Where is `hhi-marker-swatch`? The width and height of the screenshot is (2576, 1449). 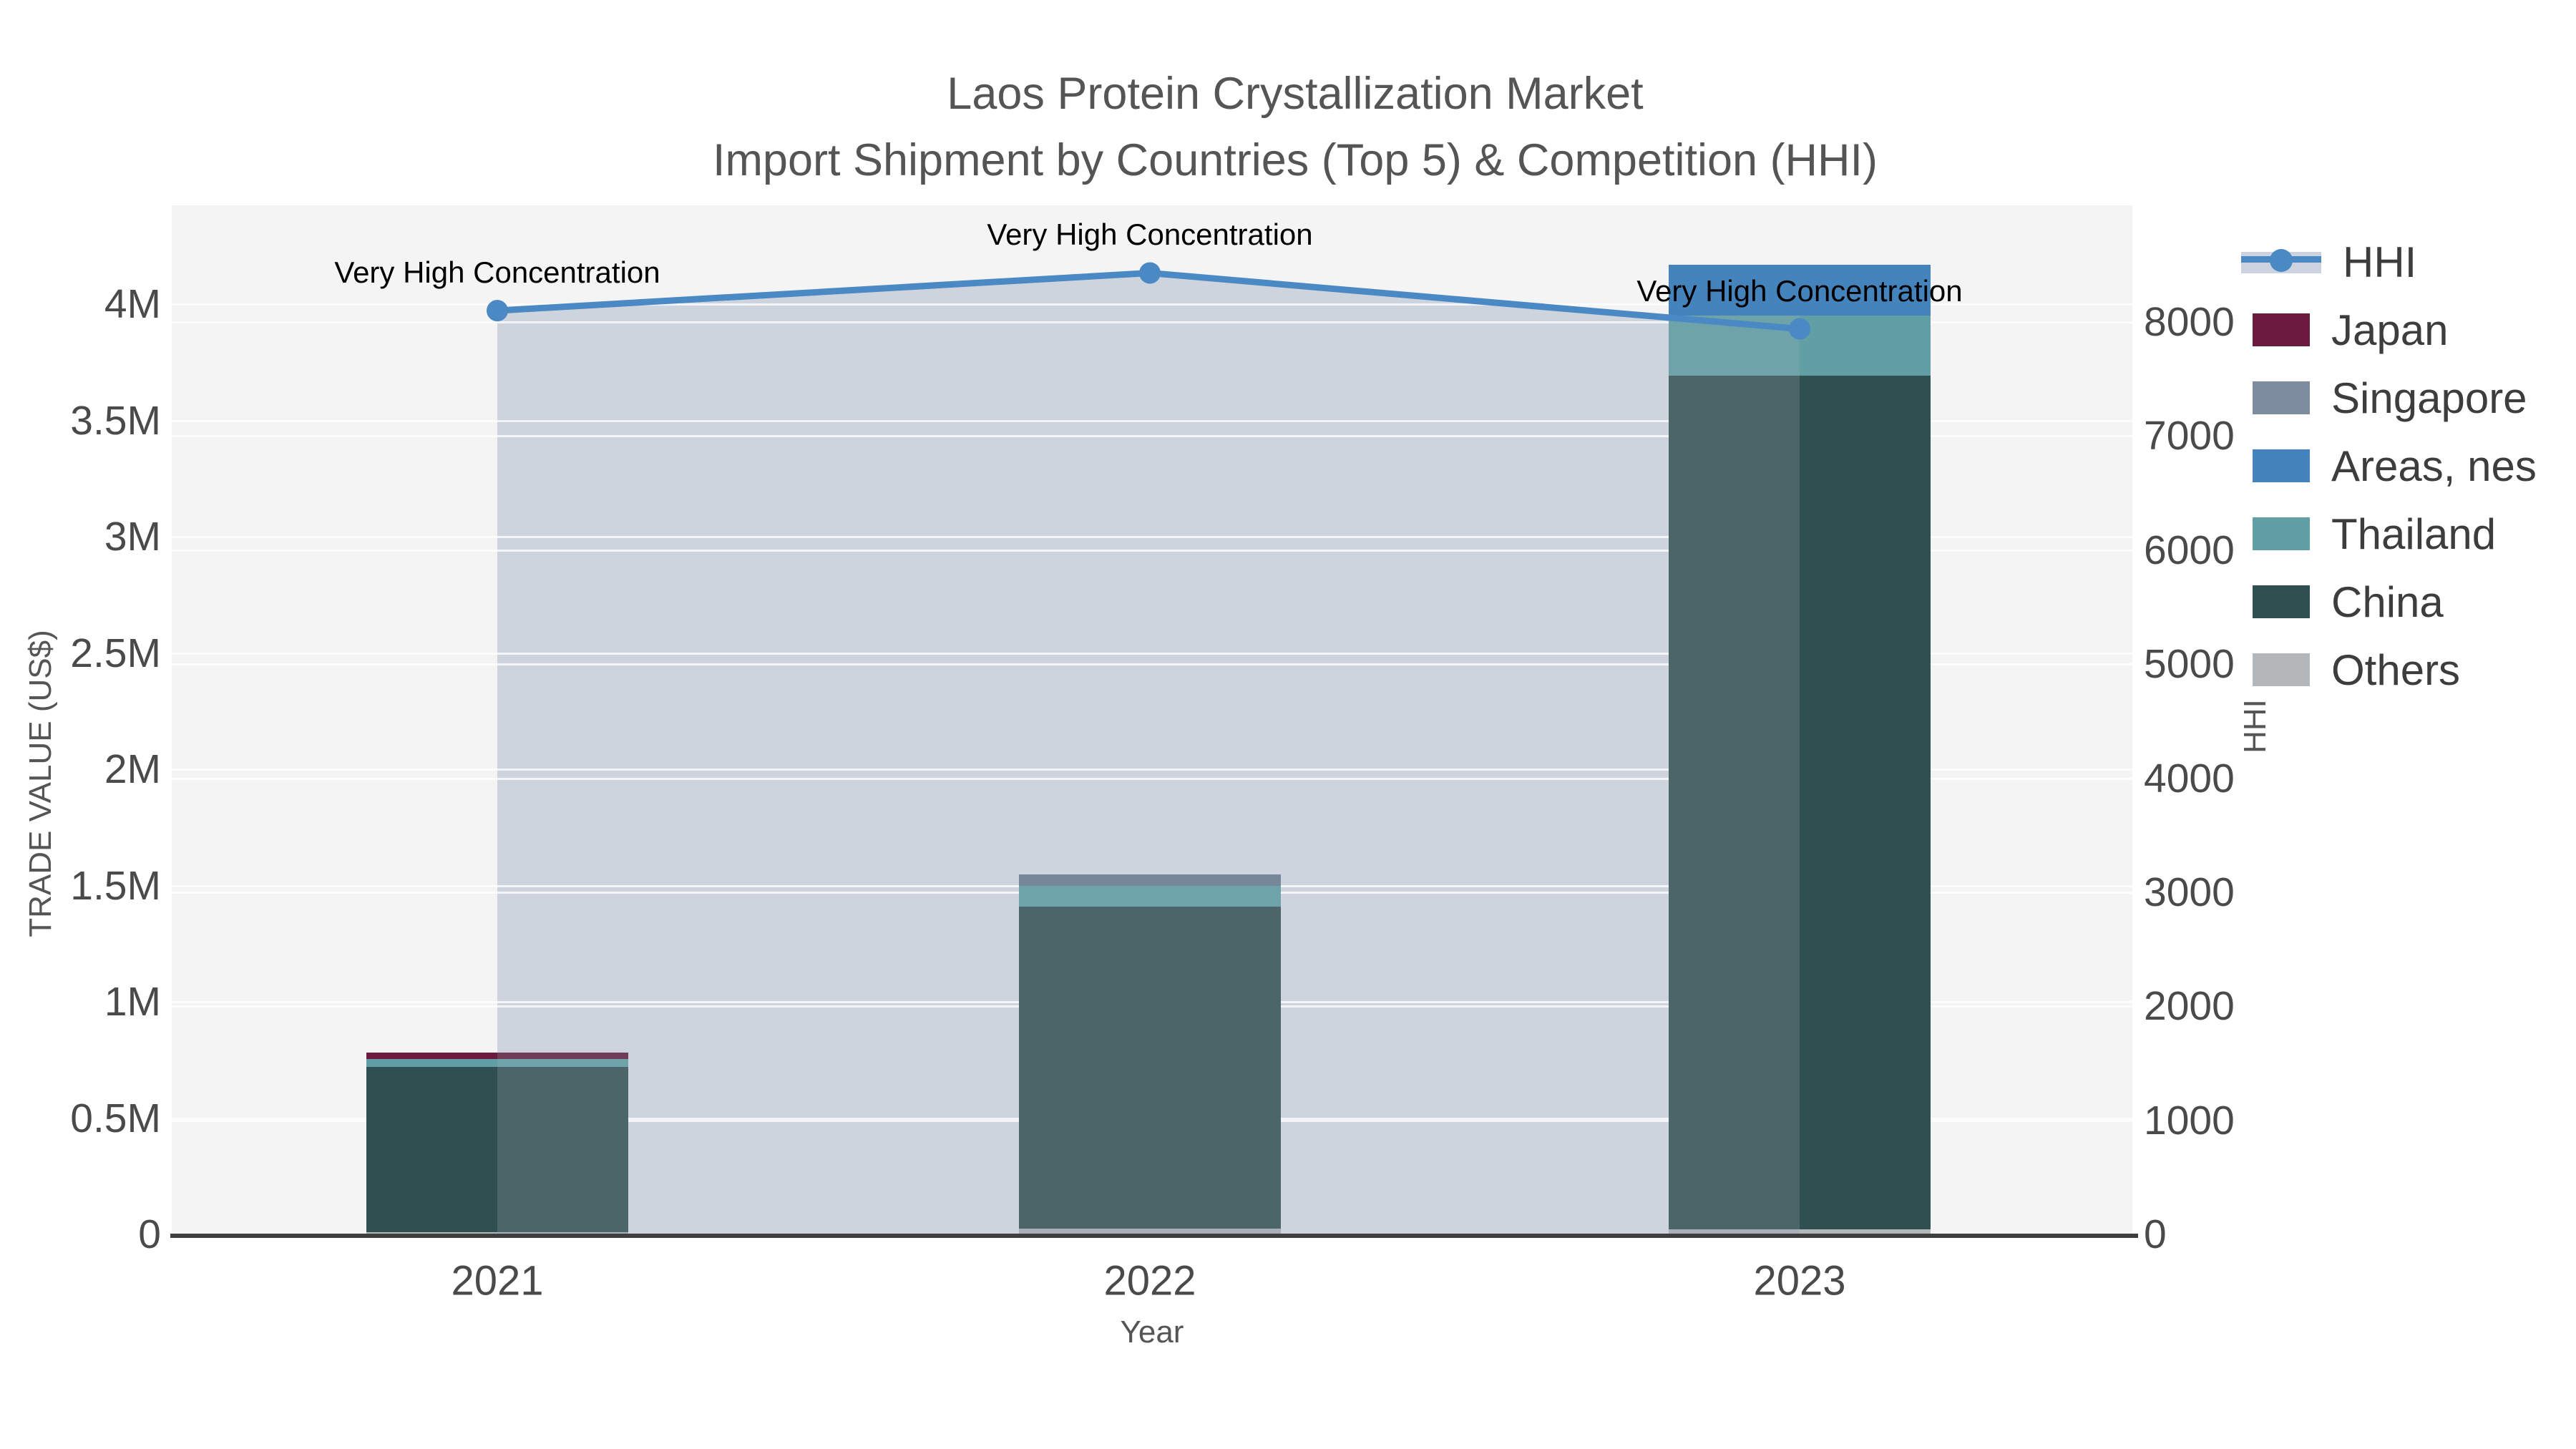
hhi-marker-swatch is located at coordinates (2281, 260).